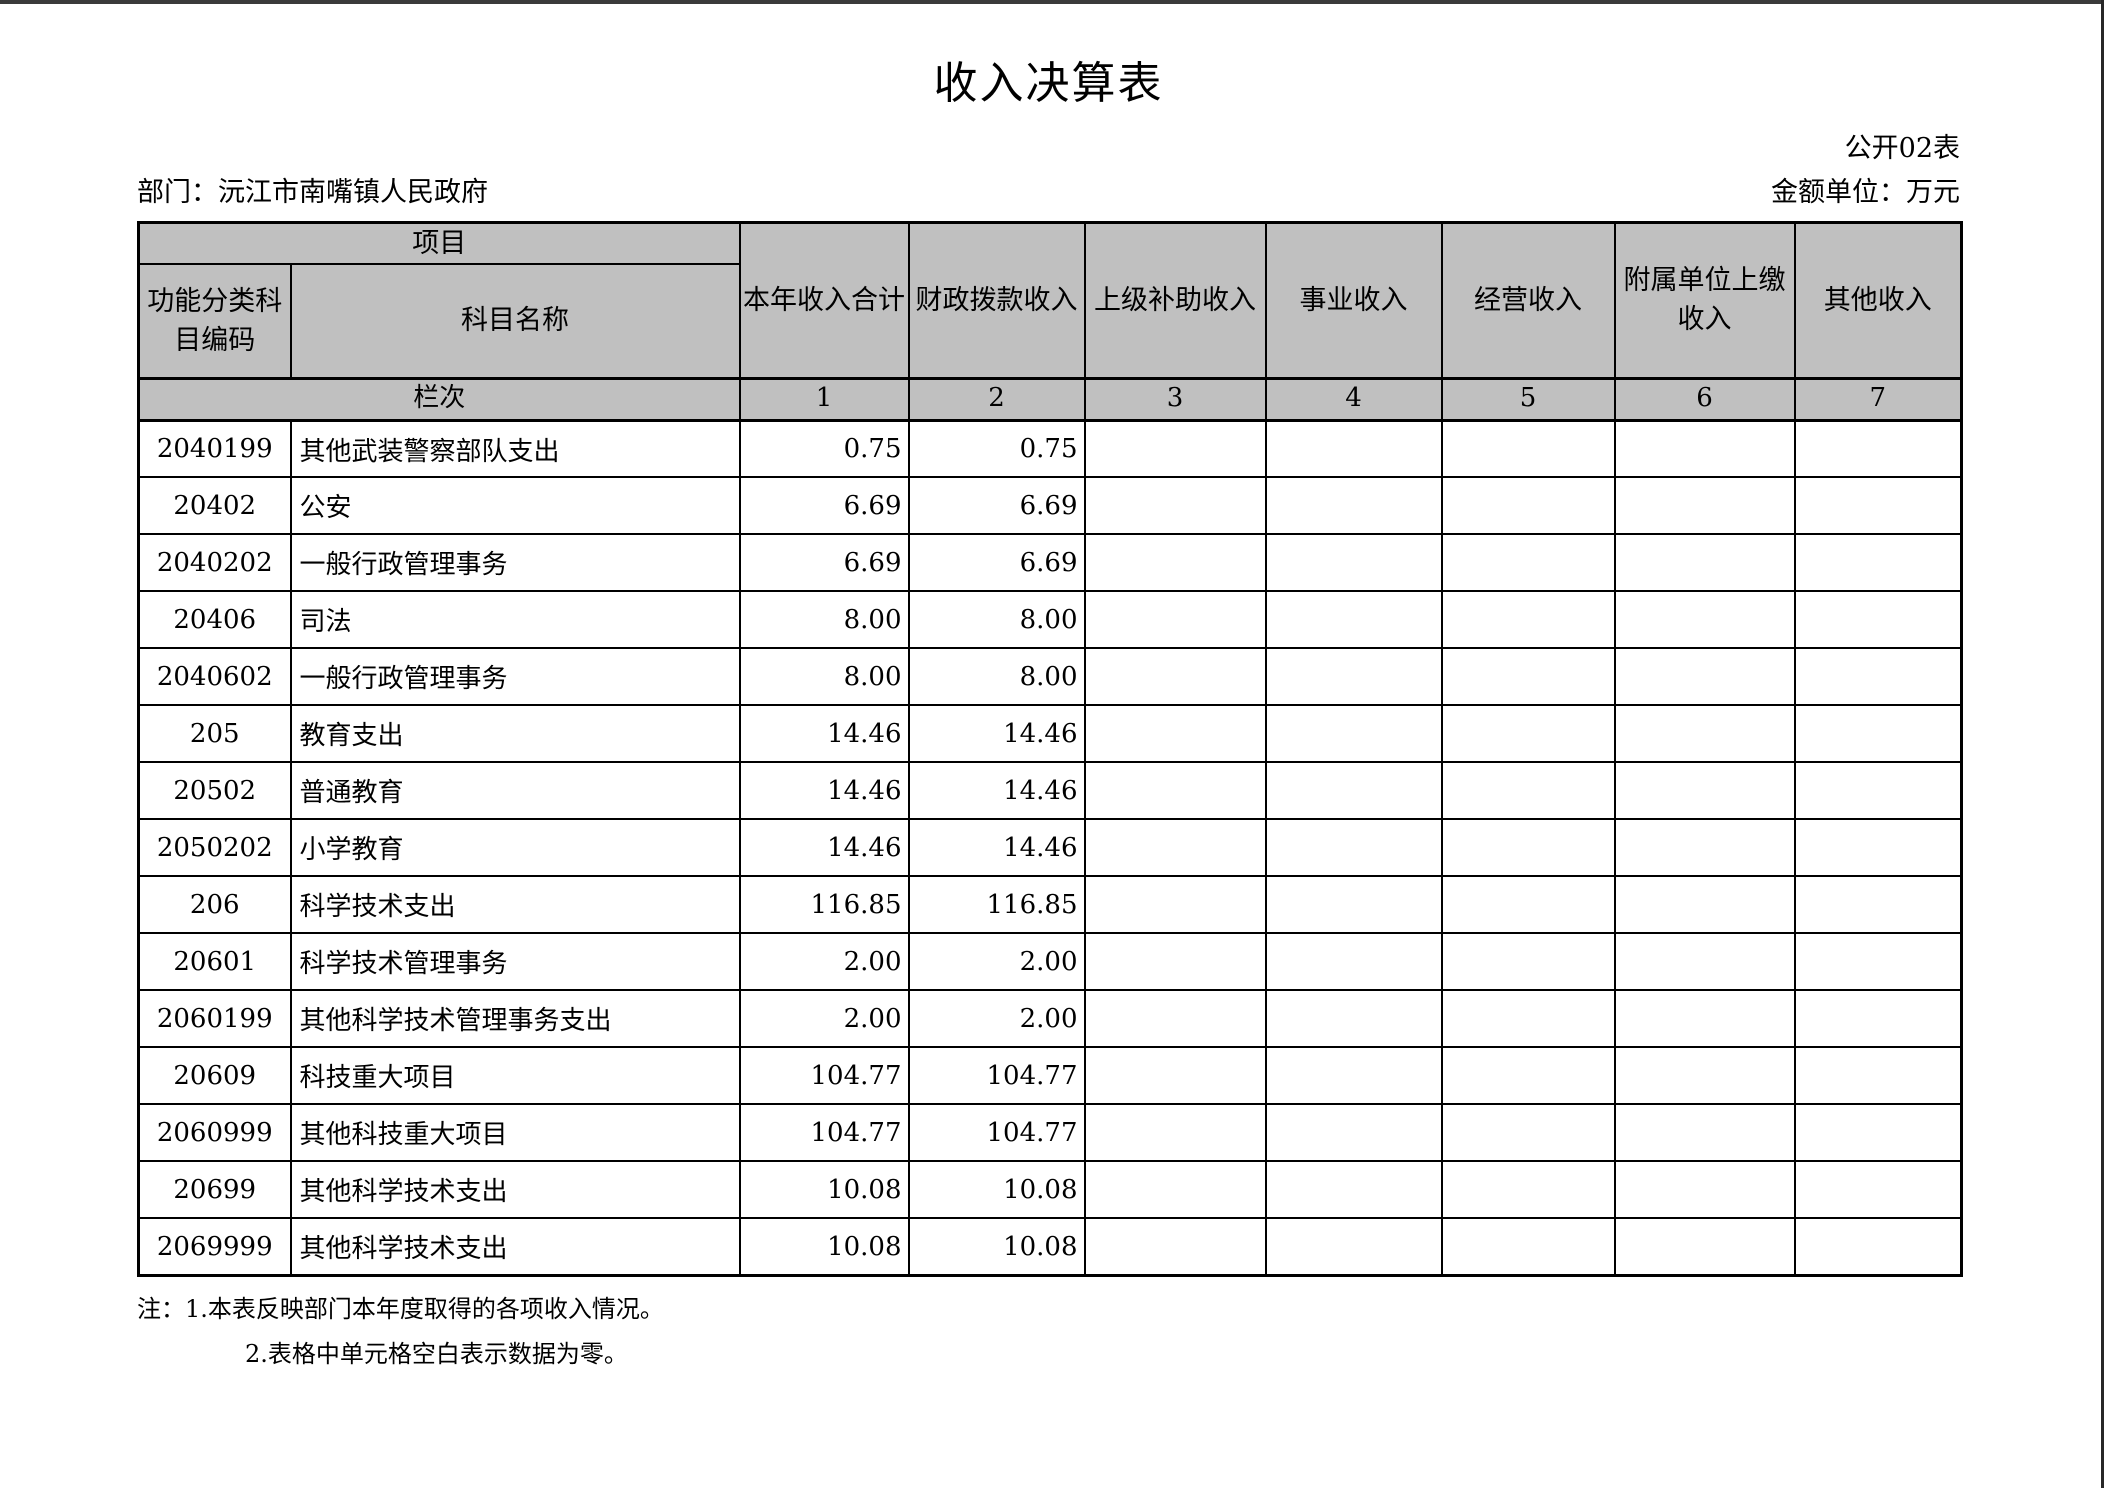 The width and height of the screenshot is (2104, 1488). Describe the element at coordinates (2102, 744) in the screenshot. I see `window-right-edge` at that location.